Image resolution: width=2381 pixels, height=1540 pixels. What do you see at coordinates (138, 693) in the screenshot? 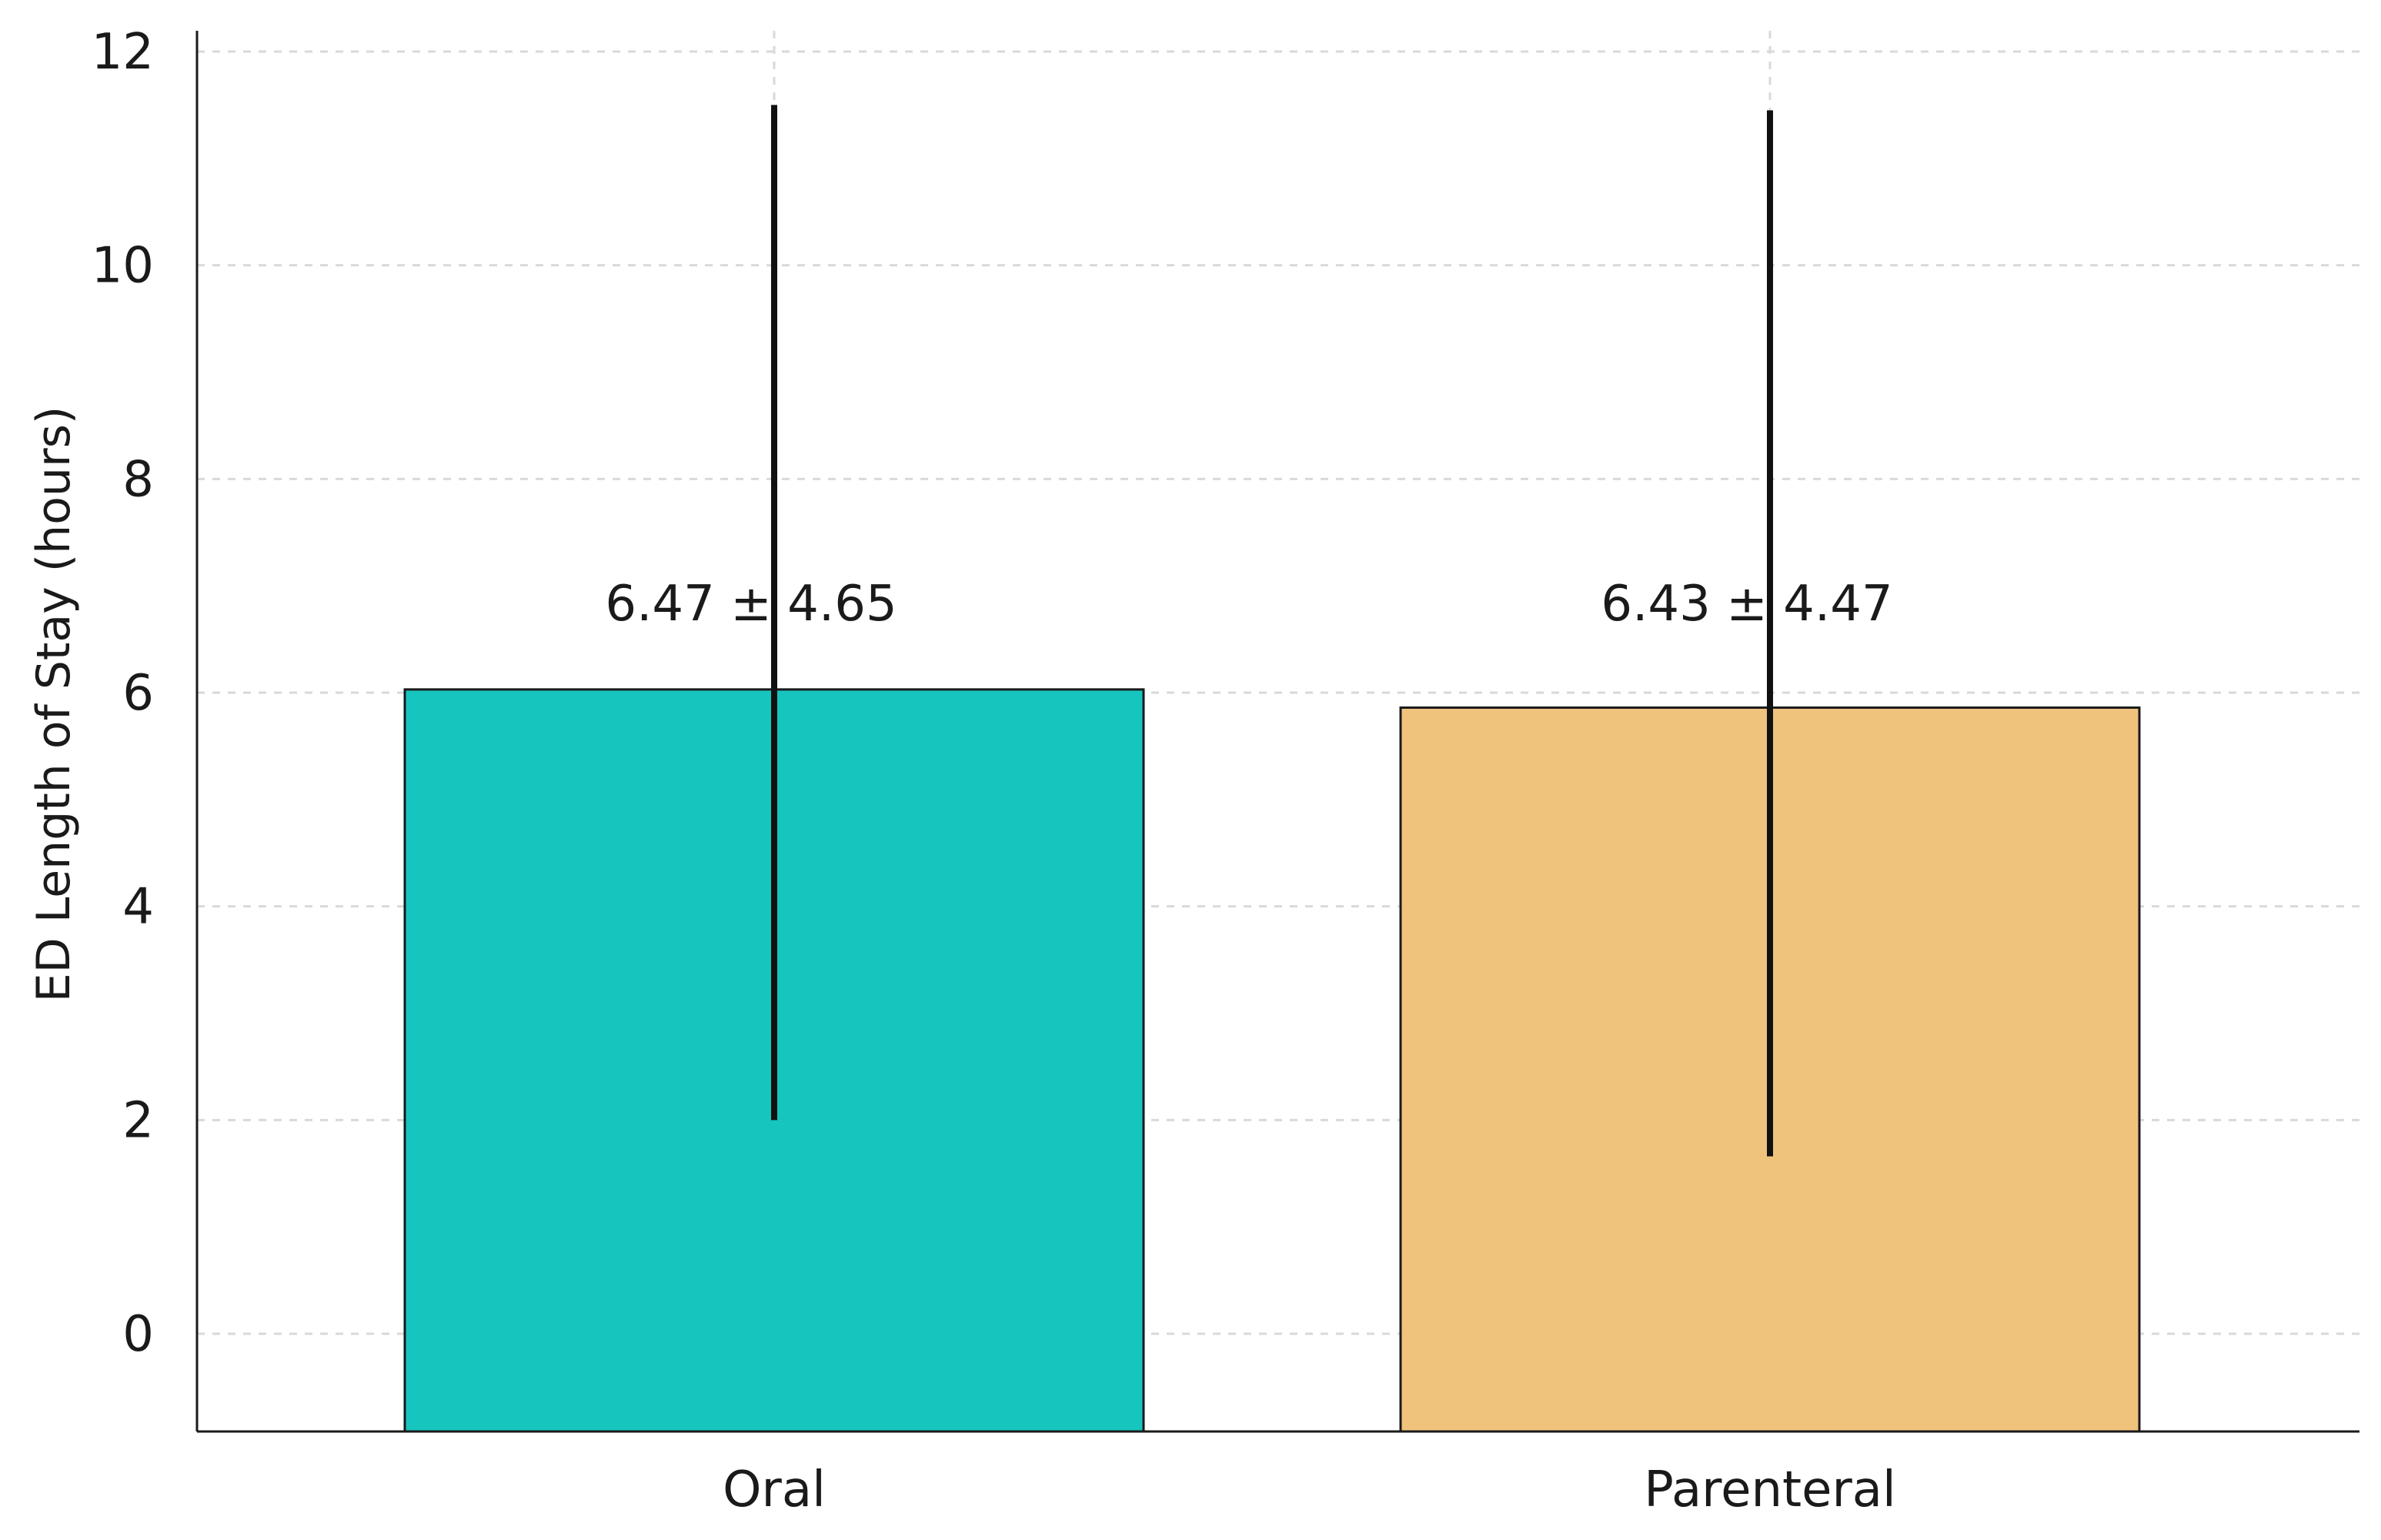
I see `y-tick-label: 6` at bounding box center [138, 693].